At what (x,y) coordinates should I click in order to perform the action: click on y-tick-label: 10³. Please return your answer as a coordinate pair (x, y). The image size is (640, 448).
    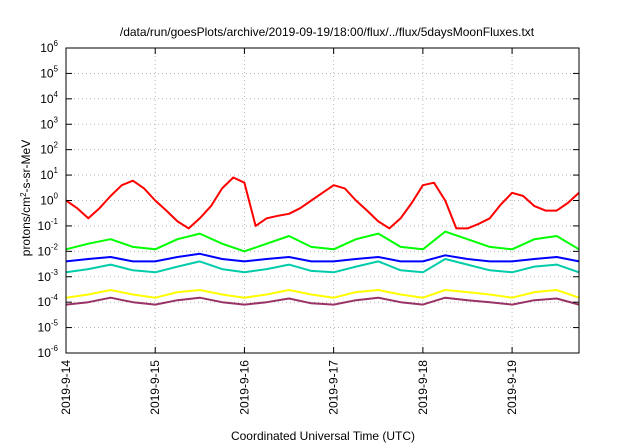
    Looking at the image, I should click on (49, 123).